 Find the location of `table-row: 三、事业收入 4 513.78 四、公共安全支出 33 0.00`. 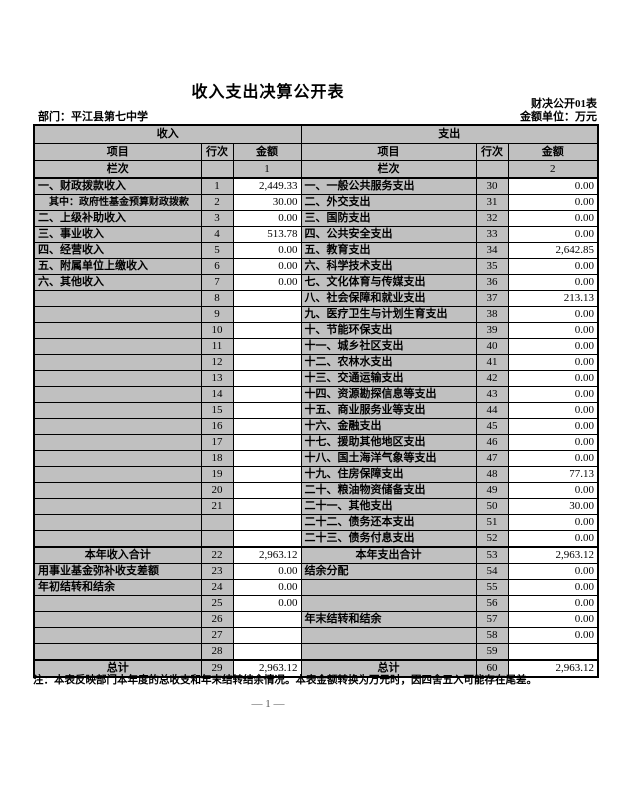

table-row: 三、事业收入 4 513.78 四、公共安全支出 33 0.00 is located at coordinates (316, 234).